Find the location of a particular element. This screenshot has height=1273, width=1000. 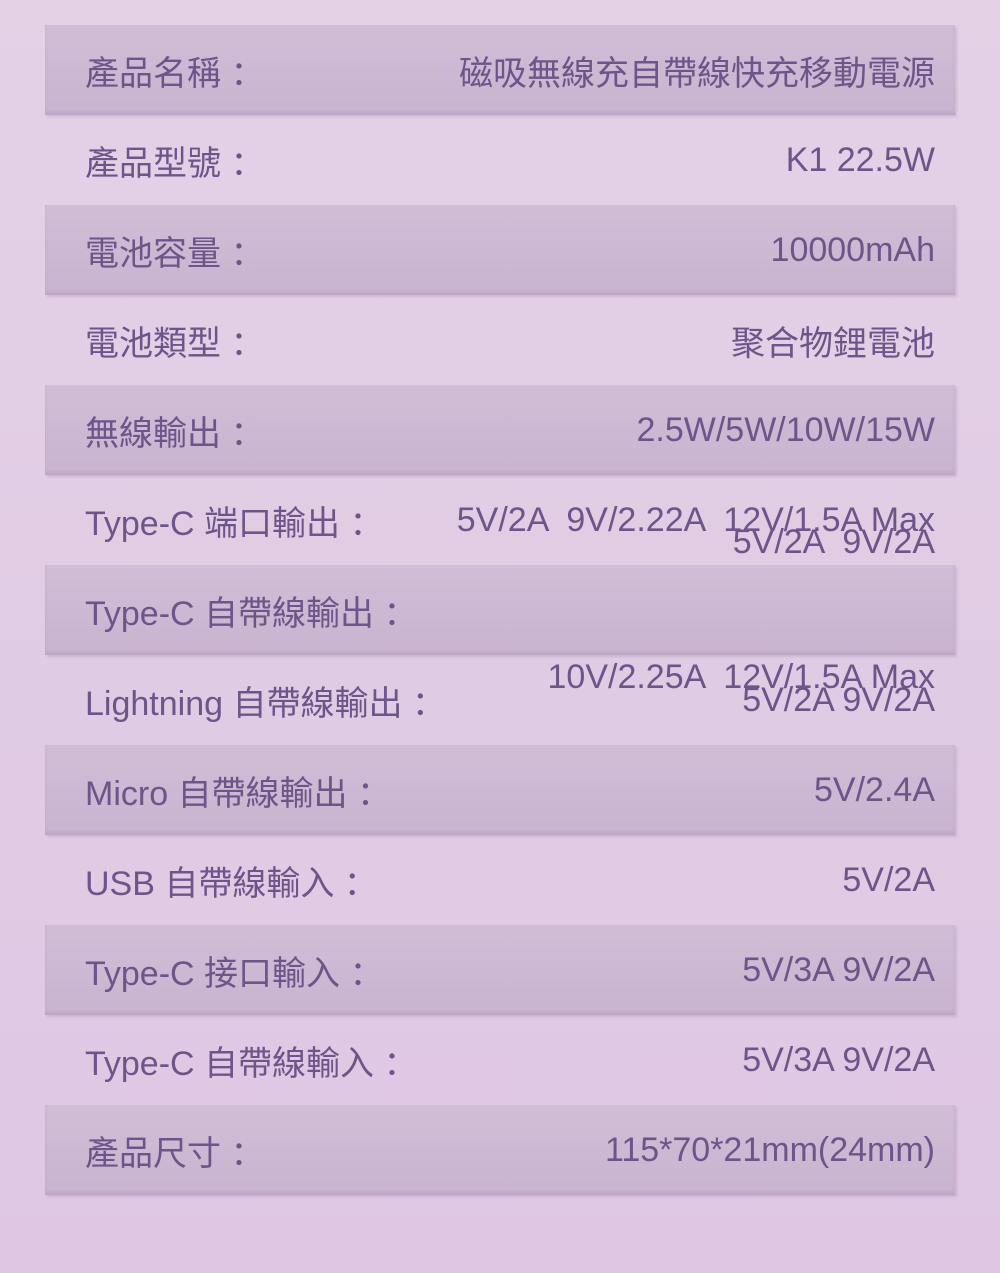

spec-row: 電池類型 ： 聚合物鋰電池 is located at coordinates (500, 340).